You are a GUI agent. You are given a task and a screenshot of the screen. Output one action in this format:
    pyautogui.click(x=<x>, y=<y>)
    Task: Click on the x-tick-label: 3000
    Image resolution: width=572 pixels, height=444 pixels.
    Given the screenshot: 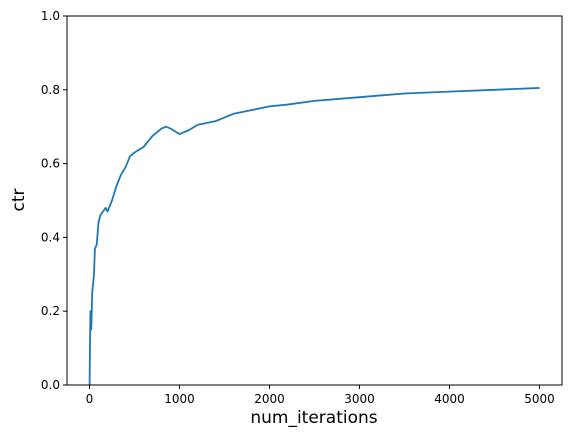 What is the action you would take?
    pyautogui.click(x=359, y=399)
    